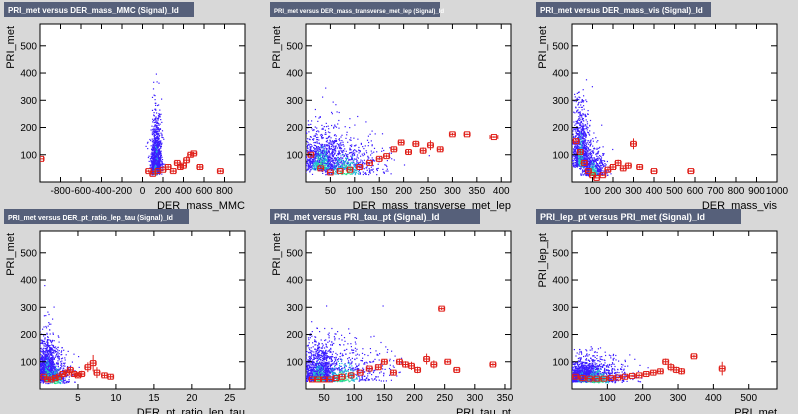 This screenshot has width=798, height=414. What do you see at coordinates (220, 171) in the screenshot?
I see `profile-point` at bounding box center [220, 171].